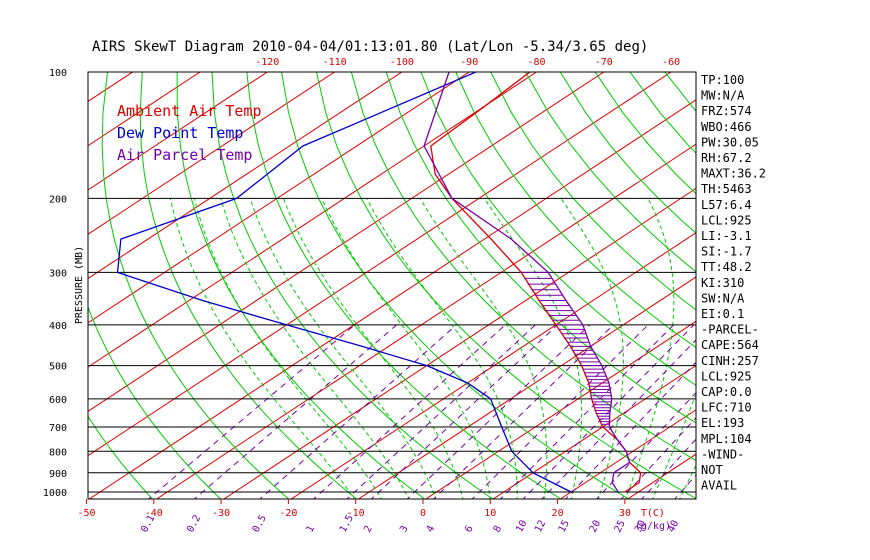 The image size is (870, 560). I want to click on top-temp-tick-label: -70, so click(604, 62).